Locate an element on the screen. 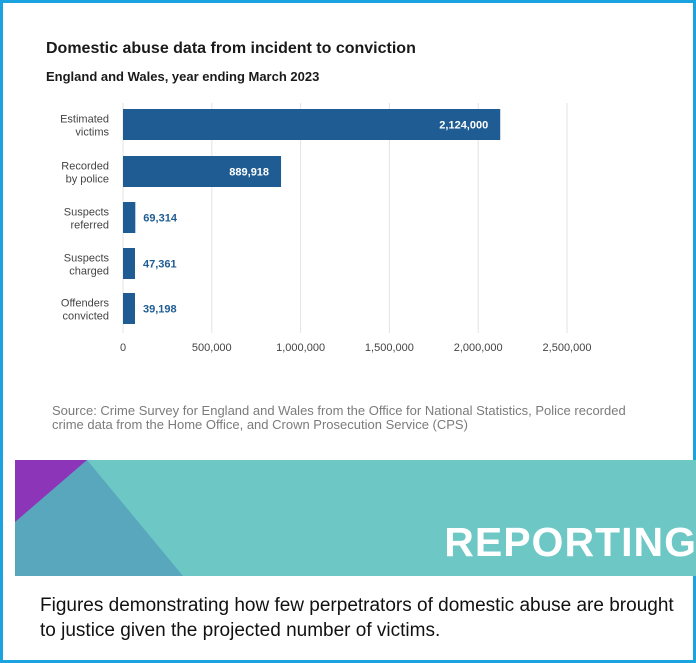 This screenshot has height=663, width=696. data-label: 69,314 is located at coordinates (160, 219).